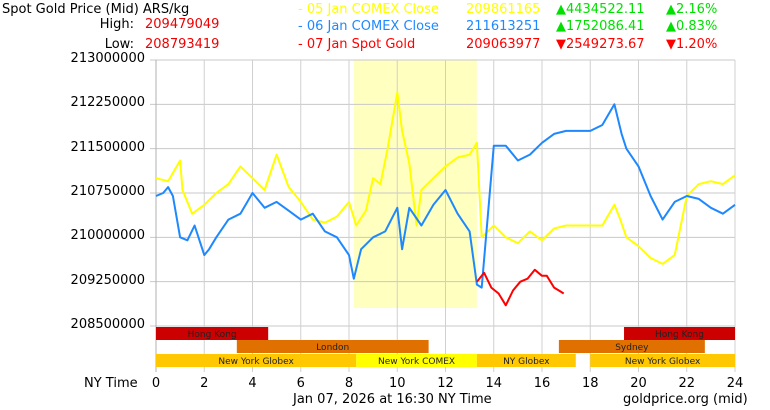 This screenshot has width=770, height=410. Describe the element at coordinates (96, 9) in the screenshot. I see `chart-title: Spot Gold Price (Mid) ARS/kg` at that location.